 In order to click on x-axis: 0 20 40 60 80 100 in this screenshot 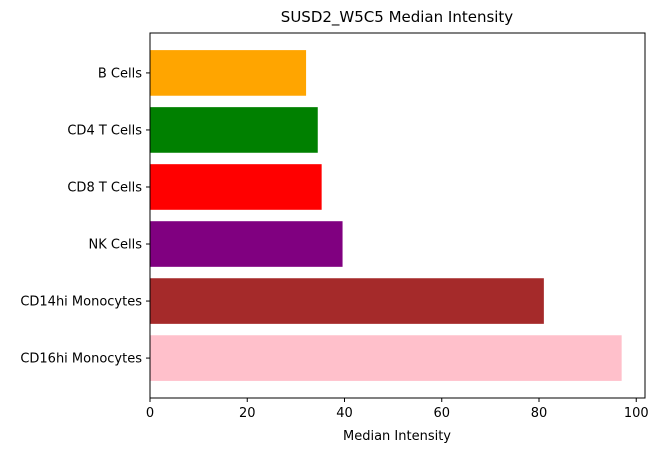, I will do `click(397, 409)`.